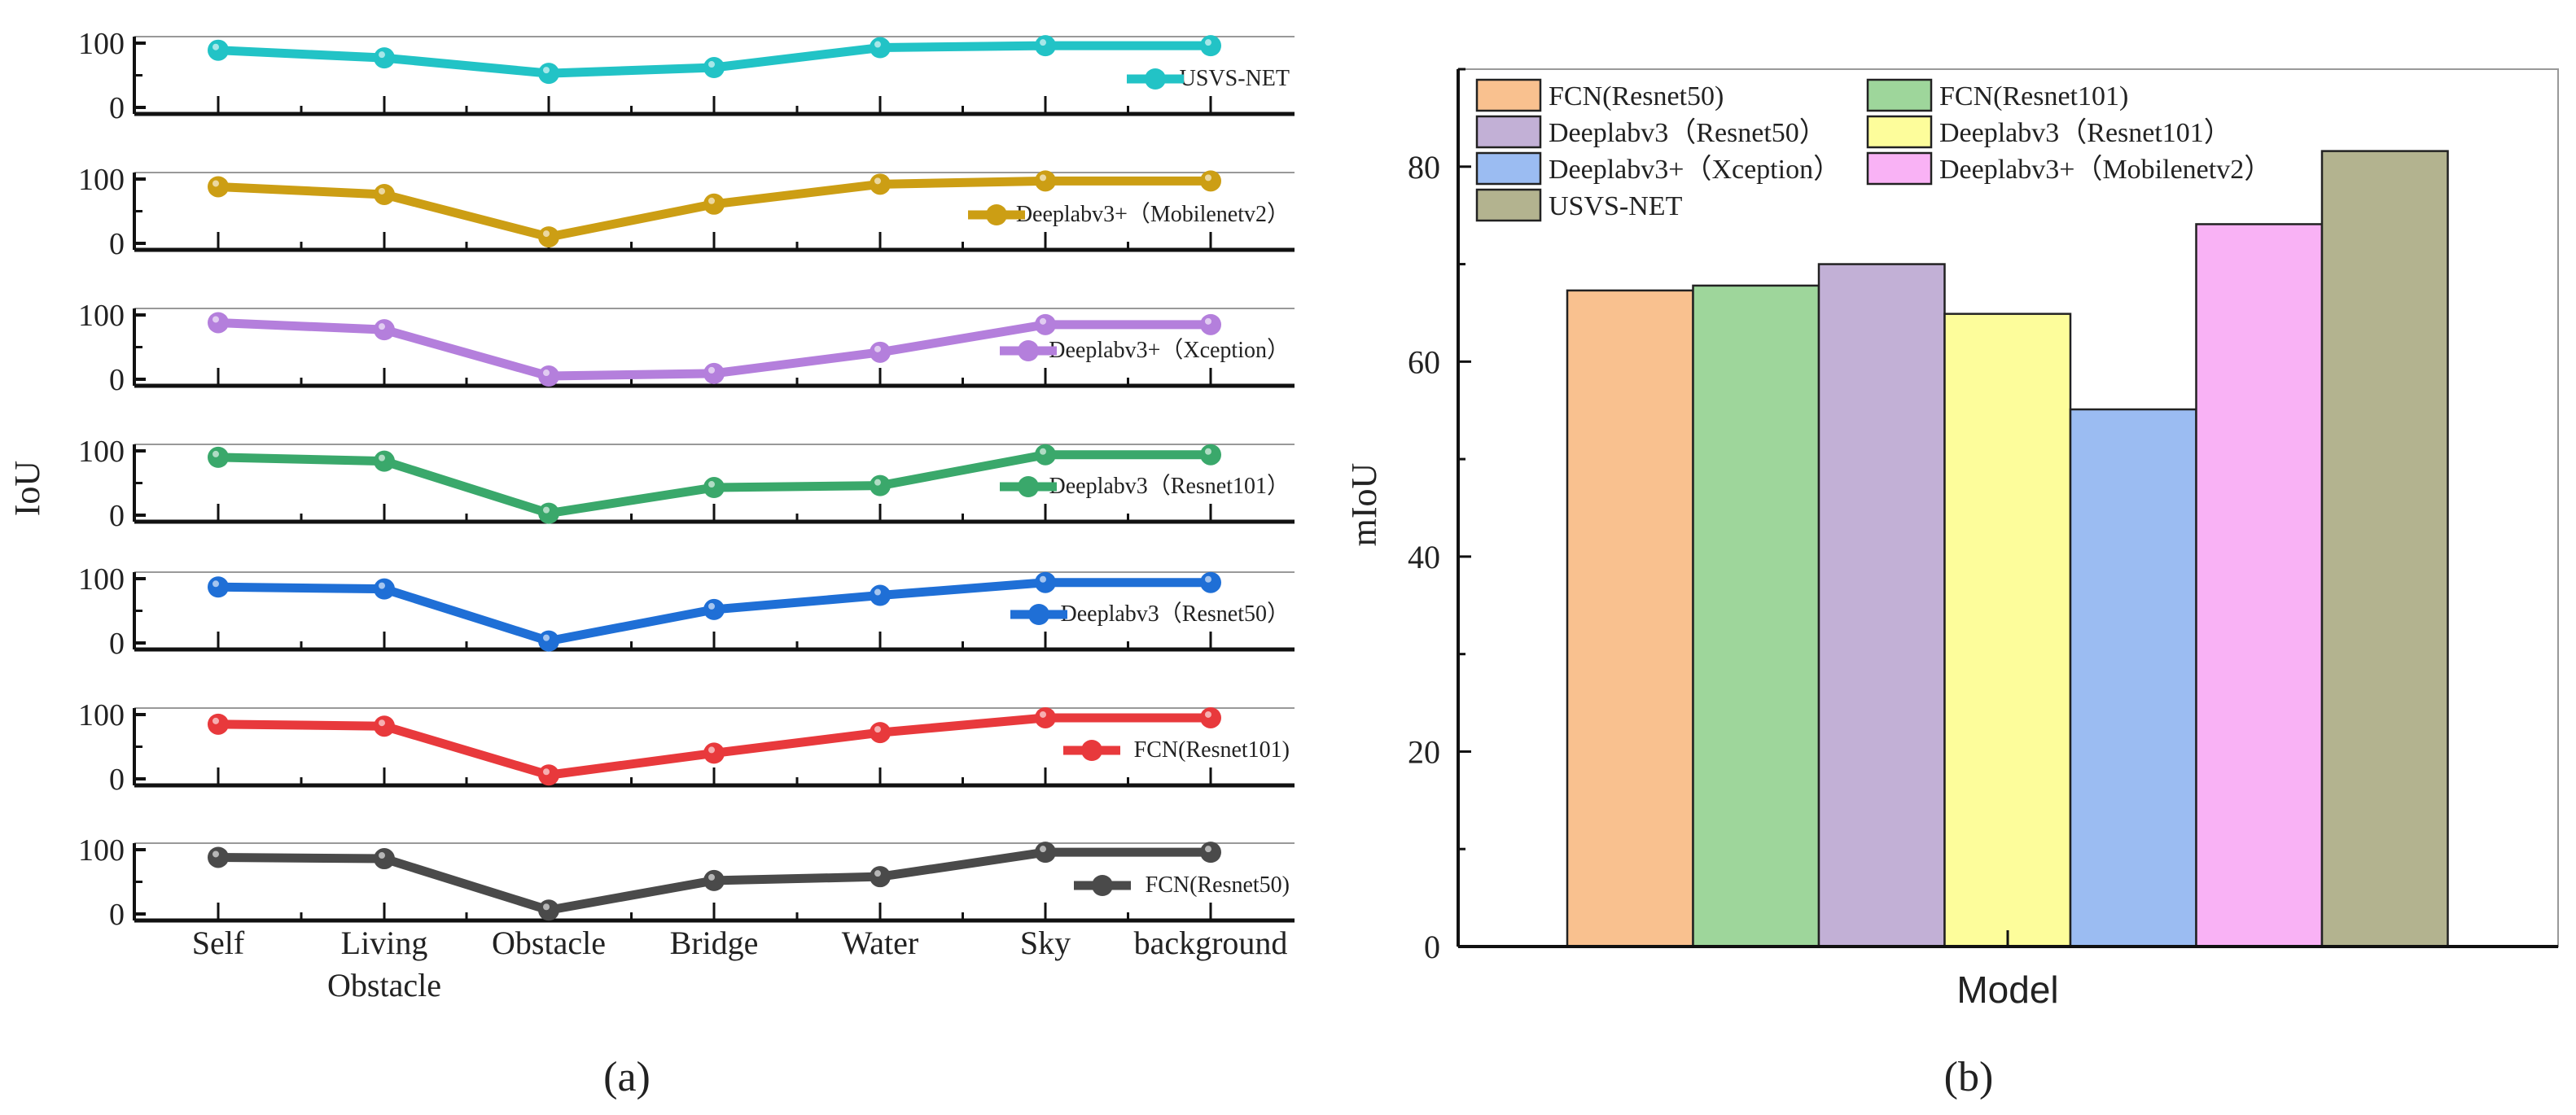 The width and height of the screenshot is (2576, 1115). What do you see at coordinates (27, 488) in the screenshot?
I see `panel-a-ylabel: IoU` at bounding box center [27, 488].